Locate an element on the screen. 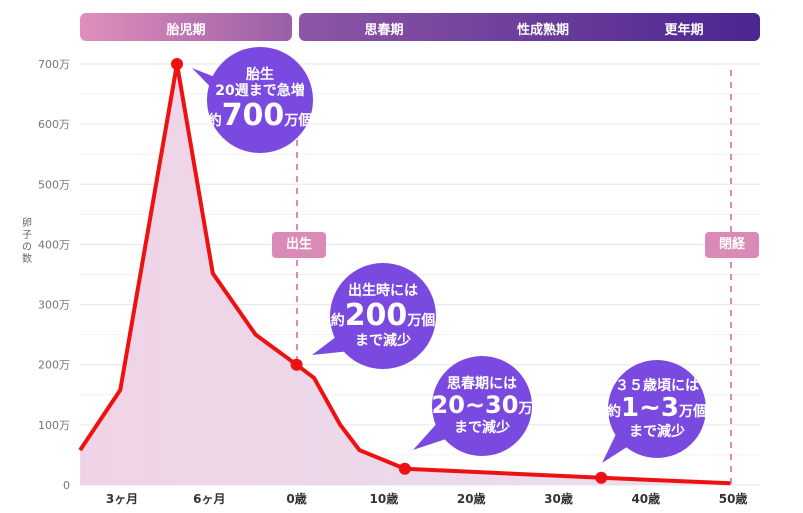 Image resolution: width=803 pixels, height=513 pixels. y-tick-label: 100万 is located at coordinates (54, 425).